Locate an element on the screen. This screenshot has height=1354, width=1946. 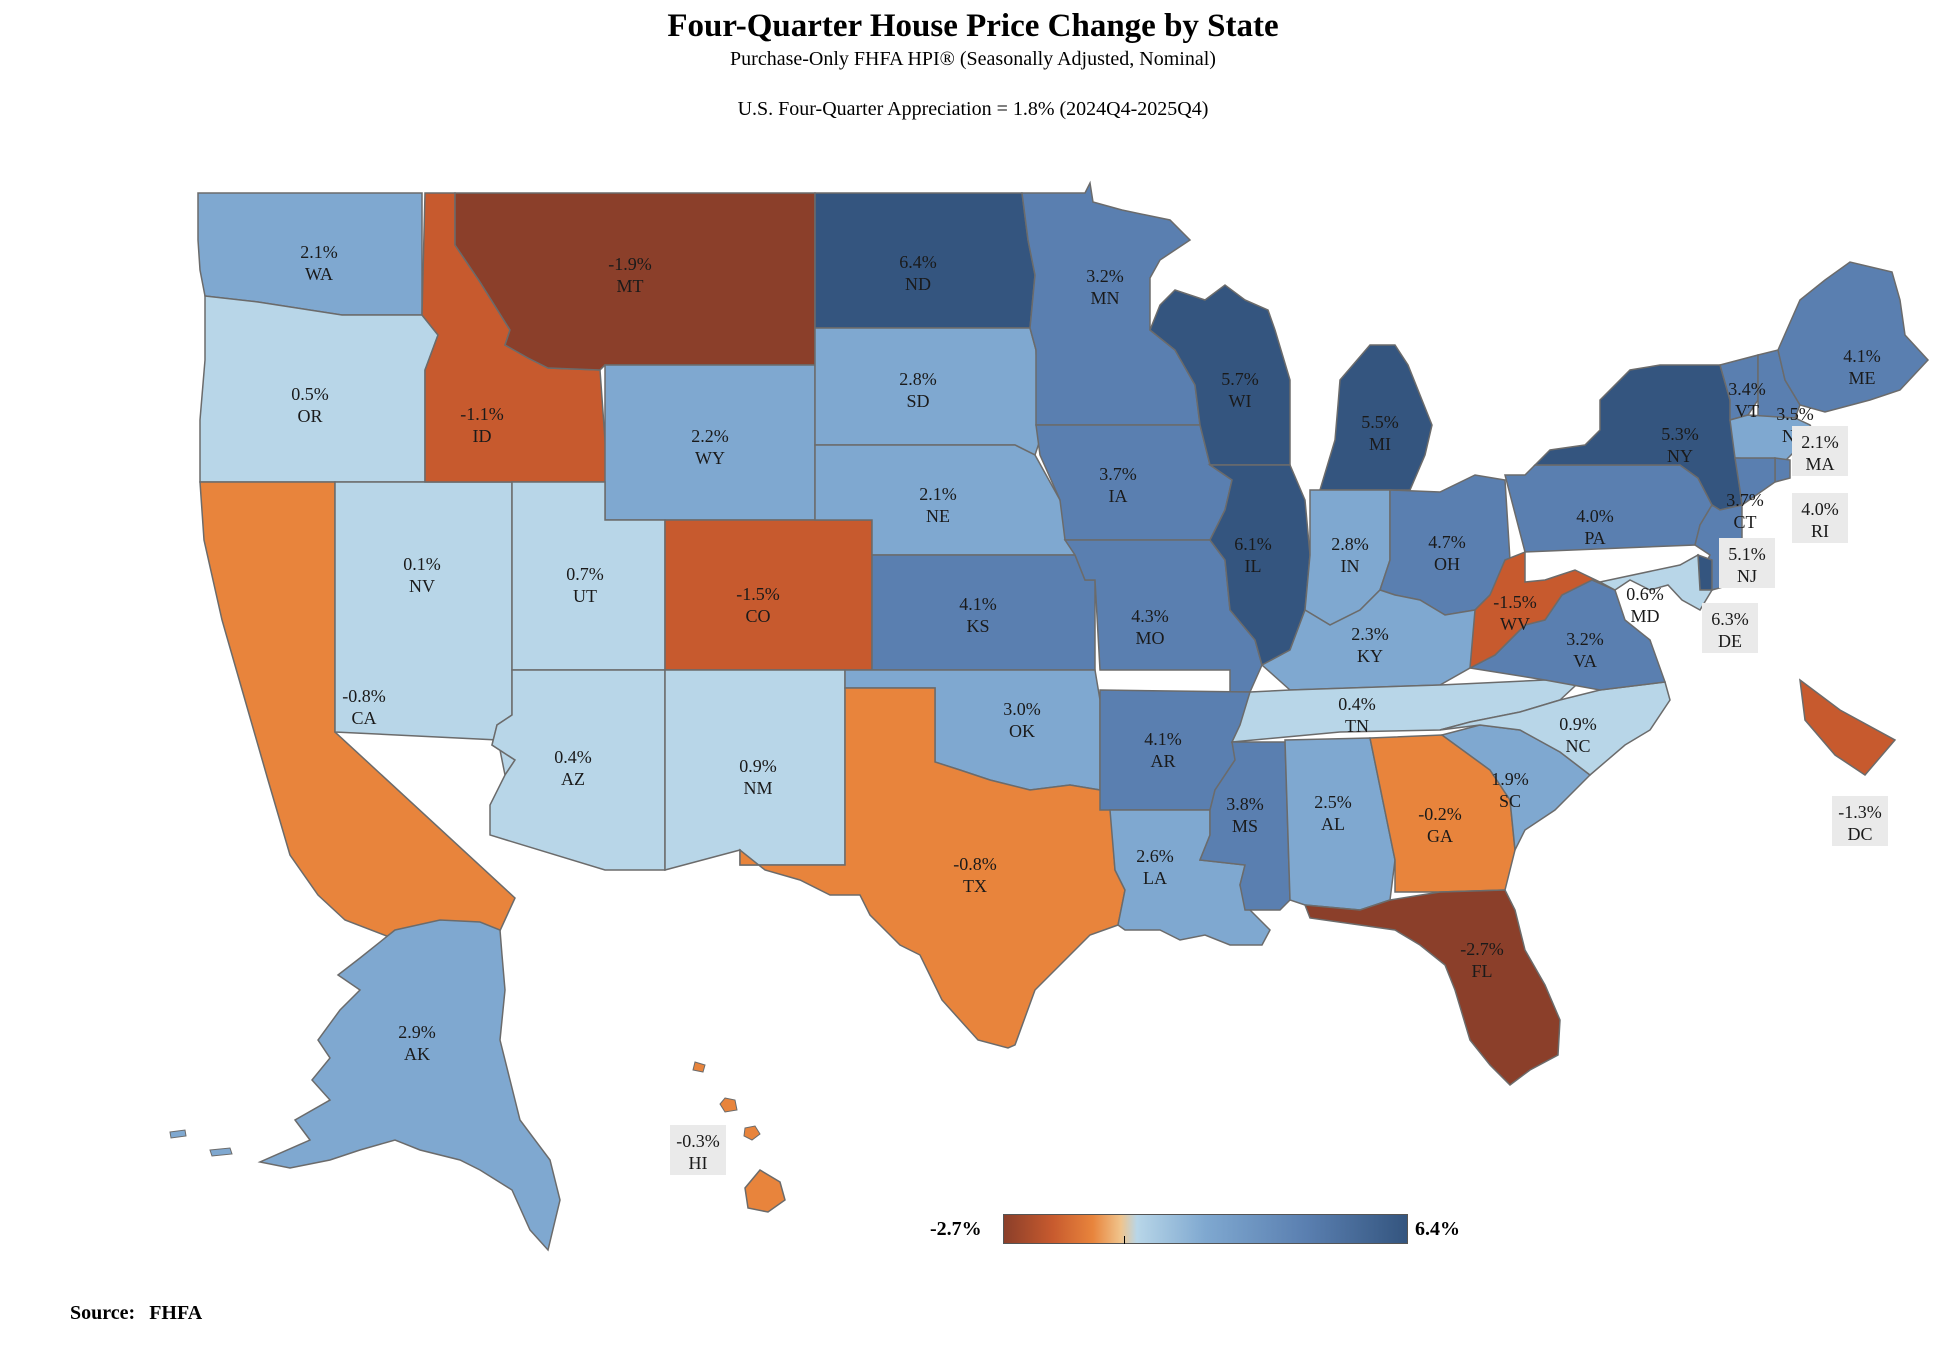
state-value-oh: 4.7% is located at coordinates (1447, 542).